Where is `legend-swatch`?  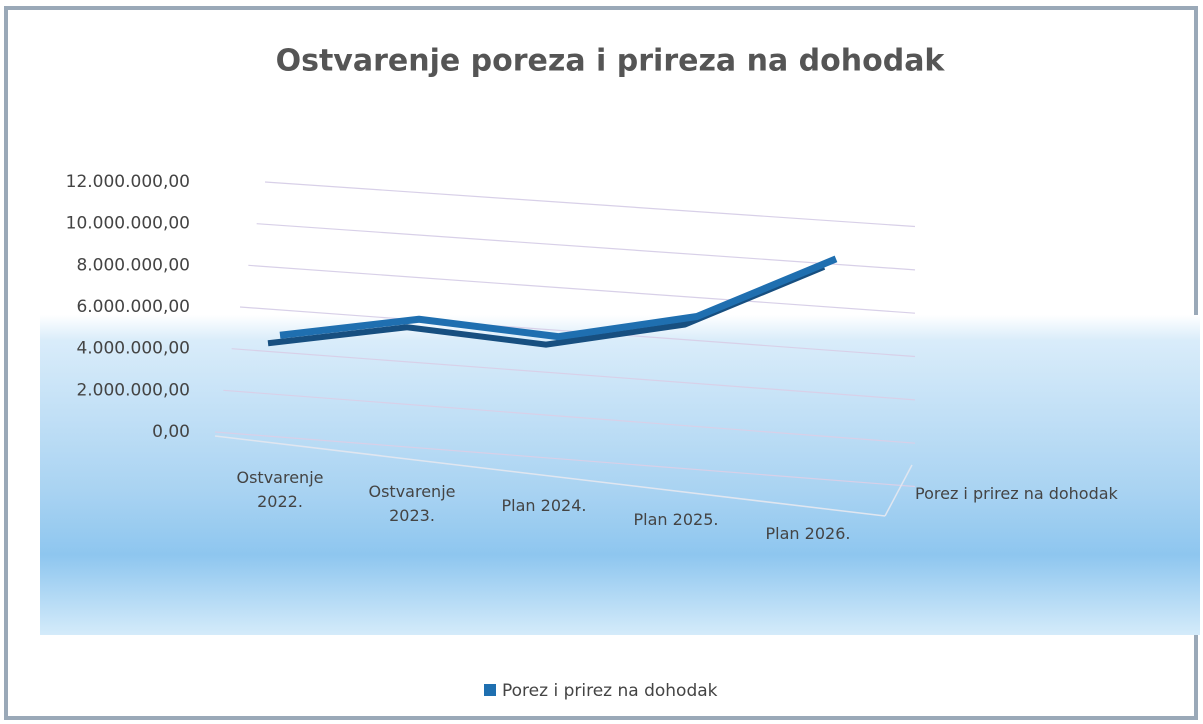
legend-swatch is located at coordinates (490, 690).